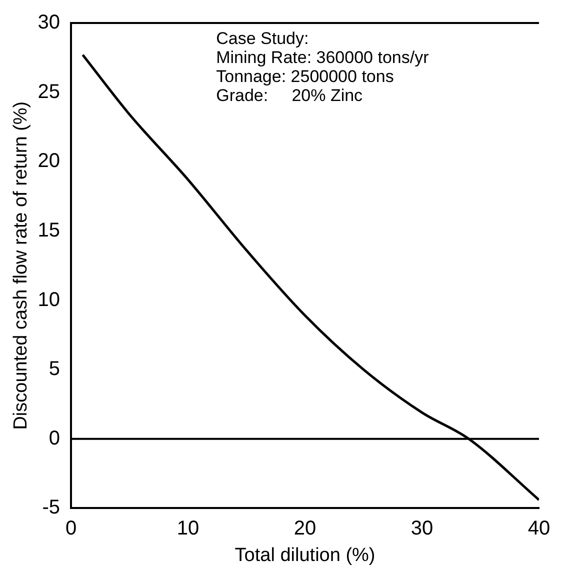 Image resolution: width=565 pixels, height=575 pixels. I want to click on x-tick-label: 10, so click(188, 529).